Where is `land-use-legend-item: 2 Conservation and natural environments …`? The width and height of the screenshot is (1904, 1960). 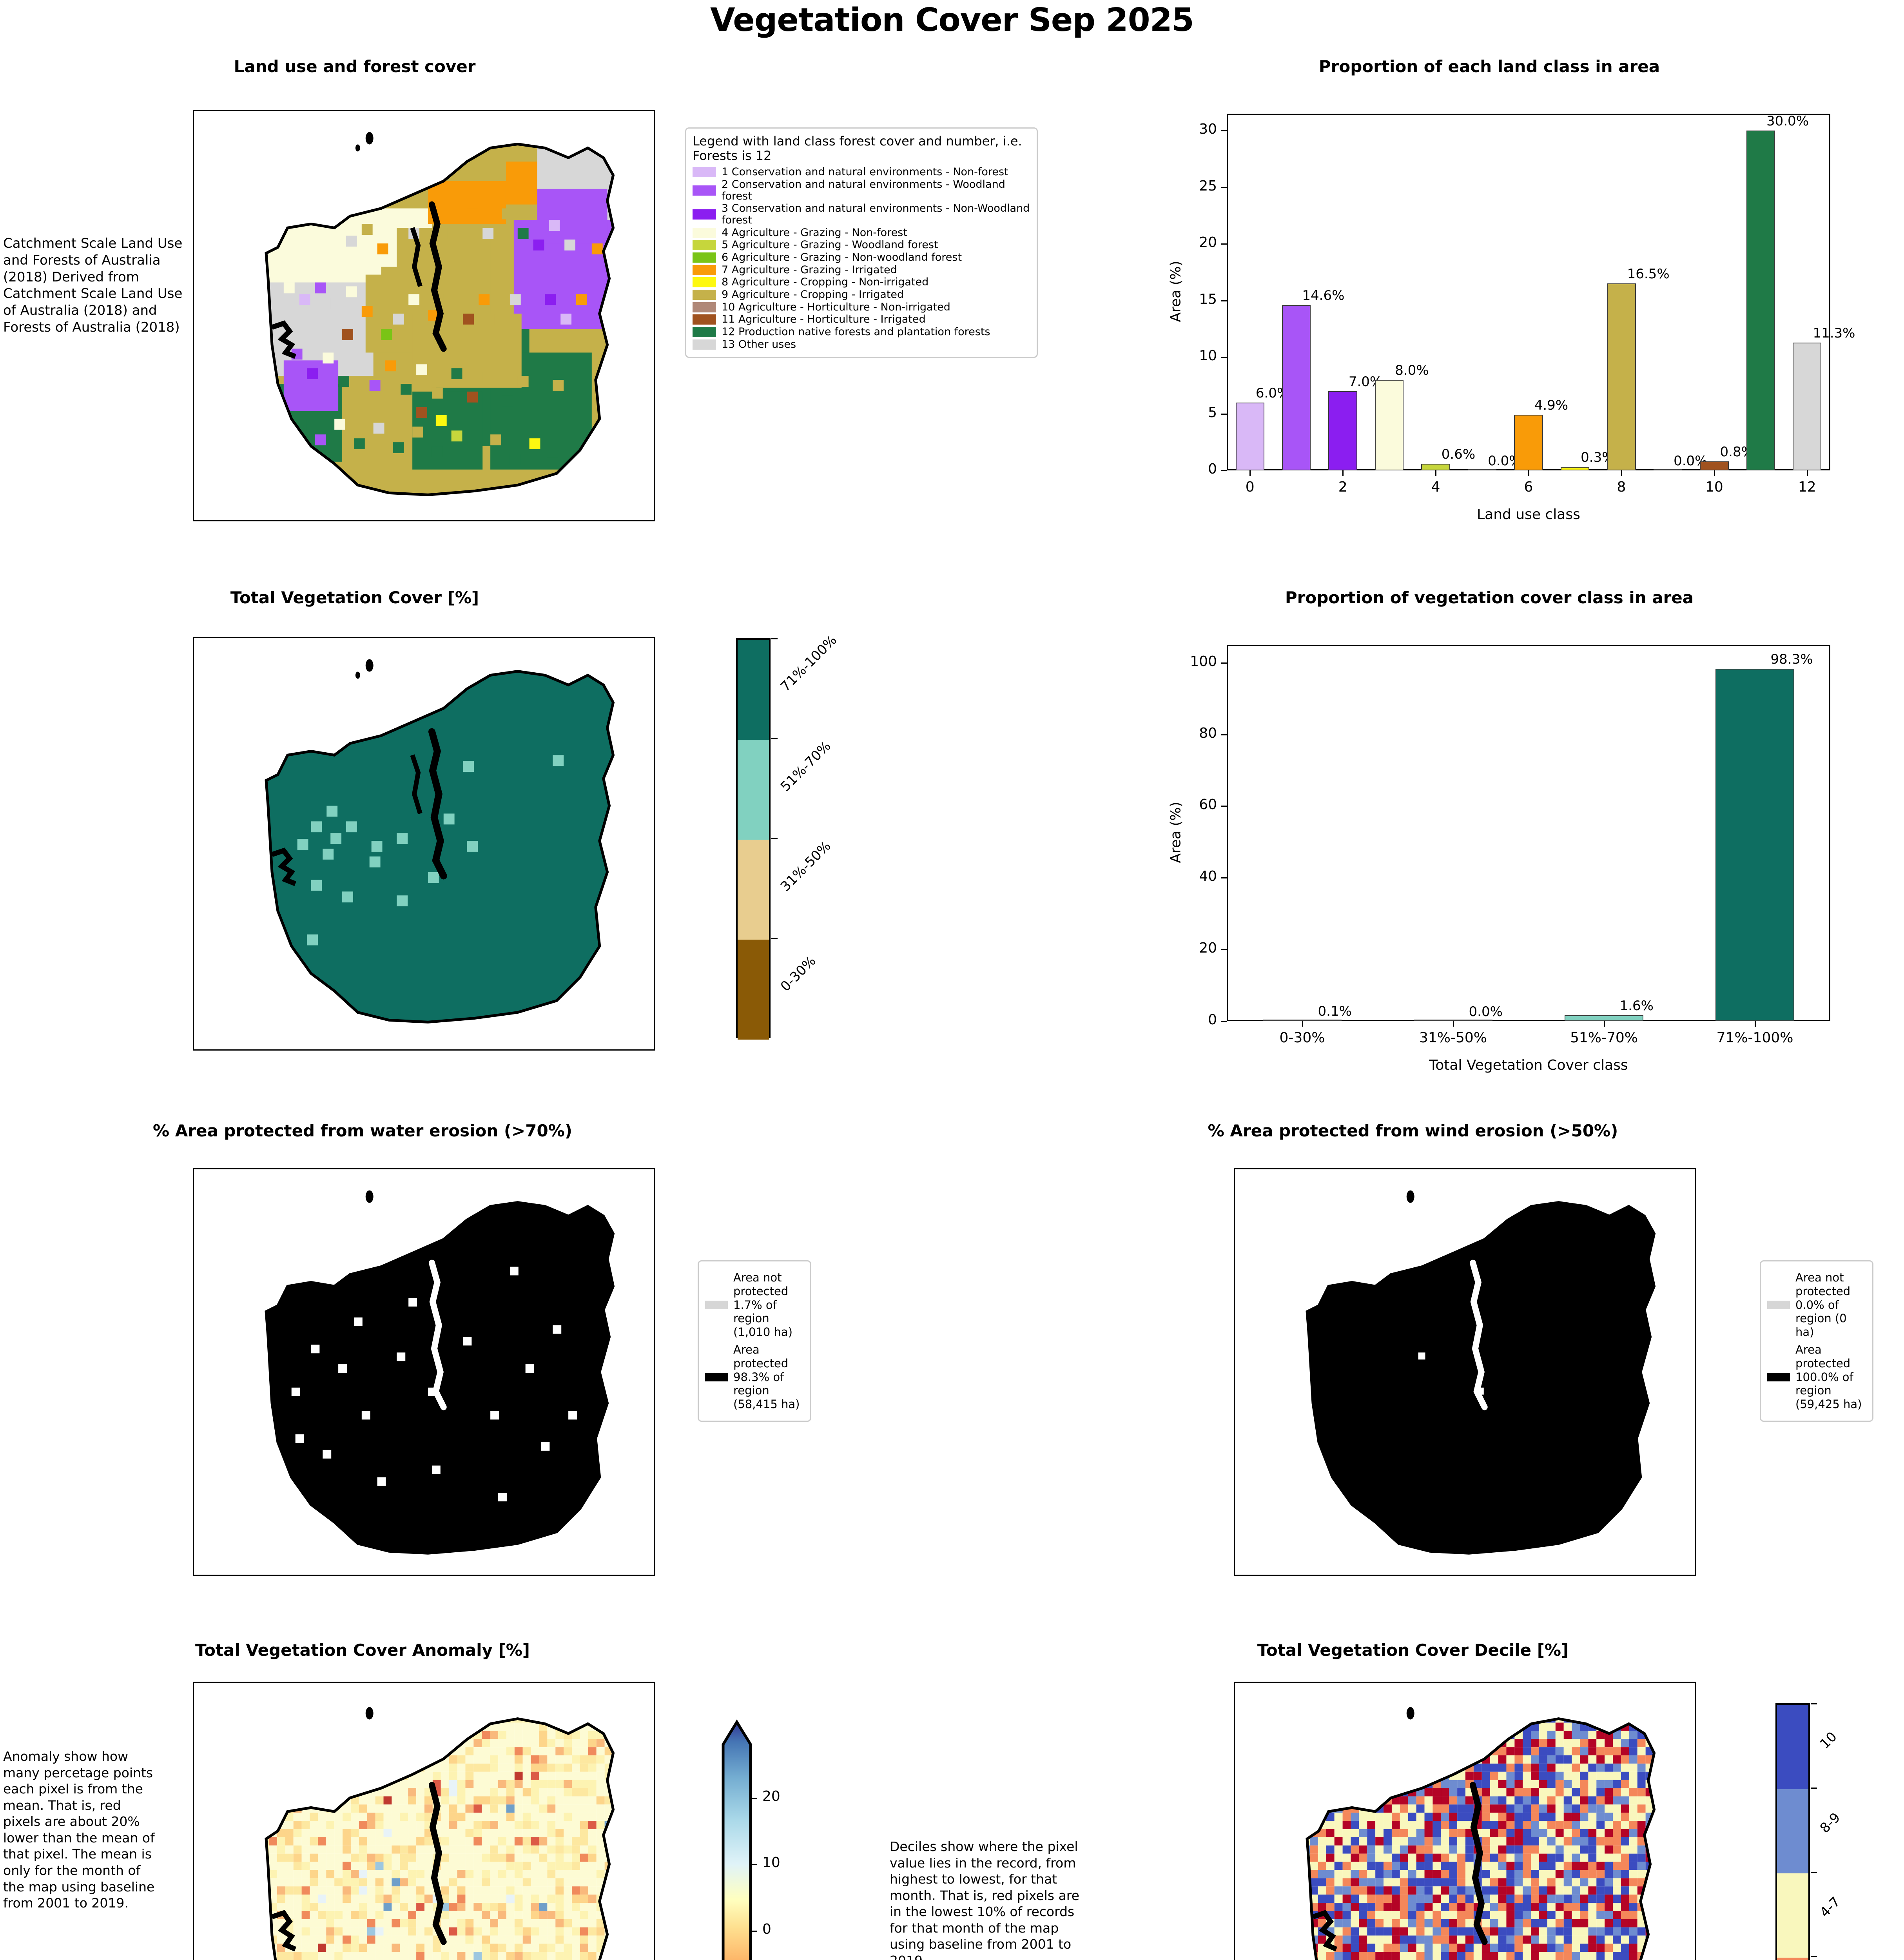
land-use-legend-item: 2 Conservation and natural environments … is located at coordinates (861, 190).